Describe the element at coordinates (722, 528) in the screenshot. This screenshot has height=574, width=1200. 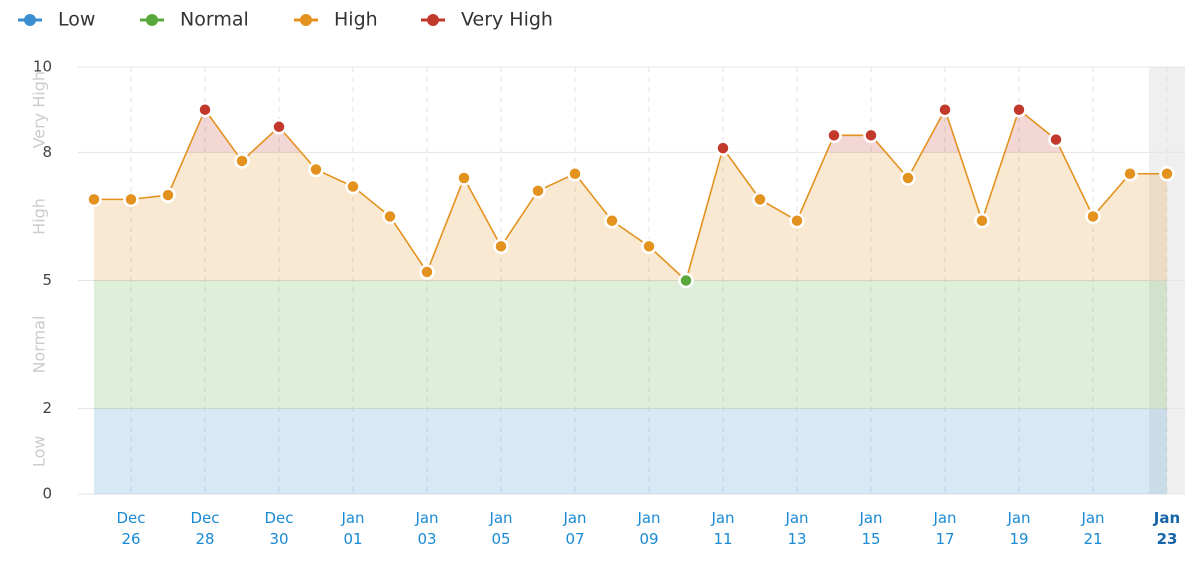
I see `x-tick-label: Jan 11` at that location.